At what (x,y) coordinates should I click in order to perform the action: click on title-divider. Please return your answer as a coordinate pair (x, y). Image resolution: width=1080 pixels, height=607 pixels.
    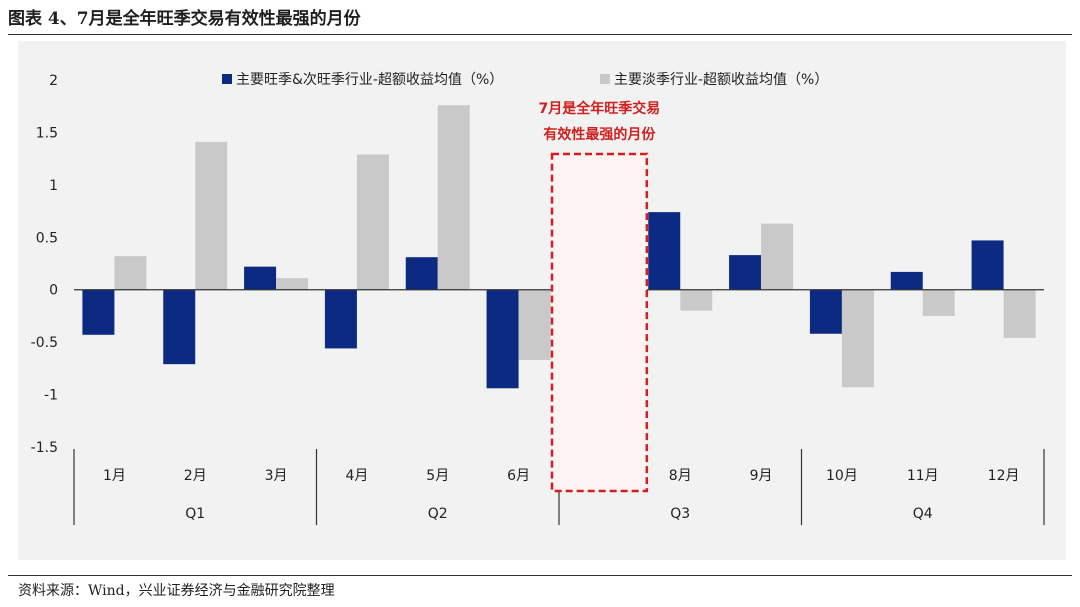
    Looking at the image, I should click on (540, 34).